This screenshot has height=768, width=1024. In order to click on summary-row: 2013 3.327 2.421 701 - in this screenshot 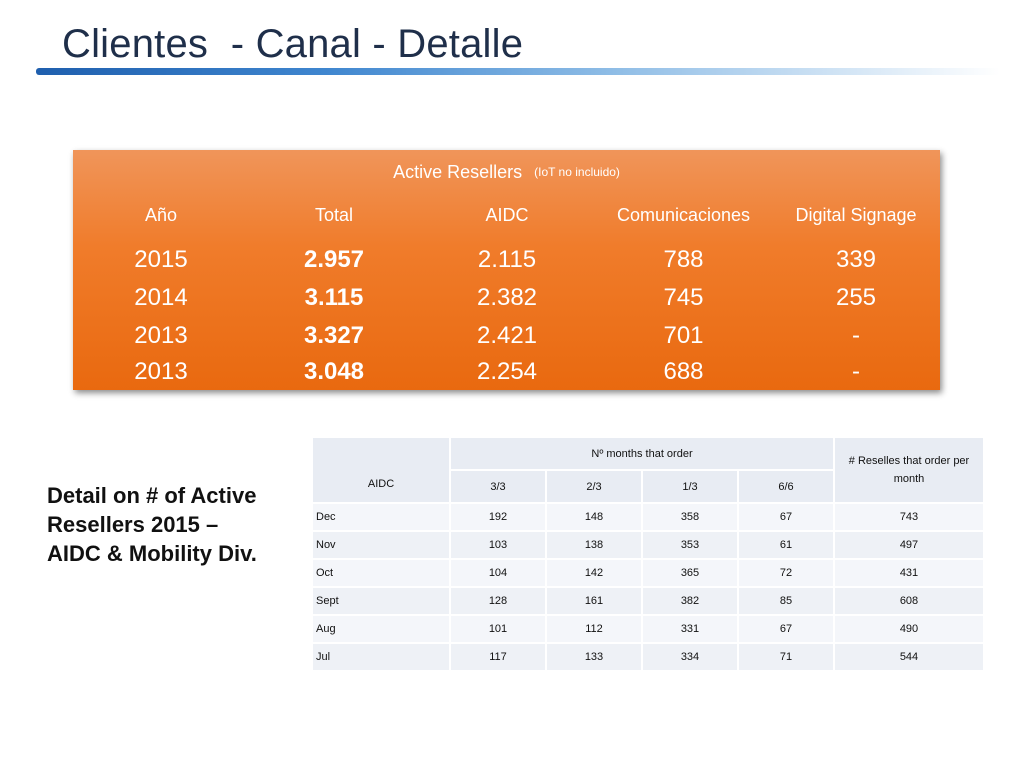, I will do `click(506, 336)`.